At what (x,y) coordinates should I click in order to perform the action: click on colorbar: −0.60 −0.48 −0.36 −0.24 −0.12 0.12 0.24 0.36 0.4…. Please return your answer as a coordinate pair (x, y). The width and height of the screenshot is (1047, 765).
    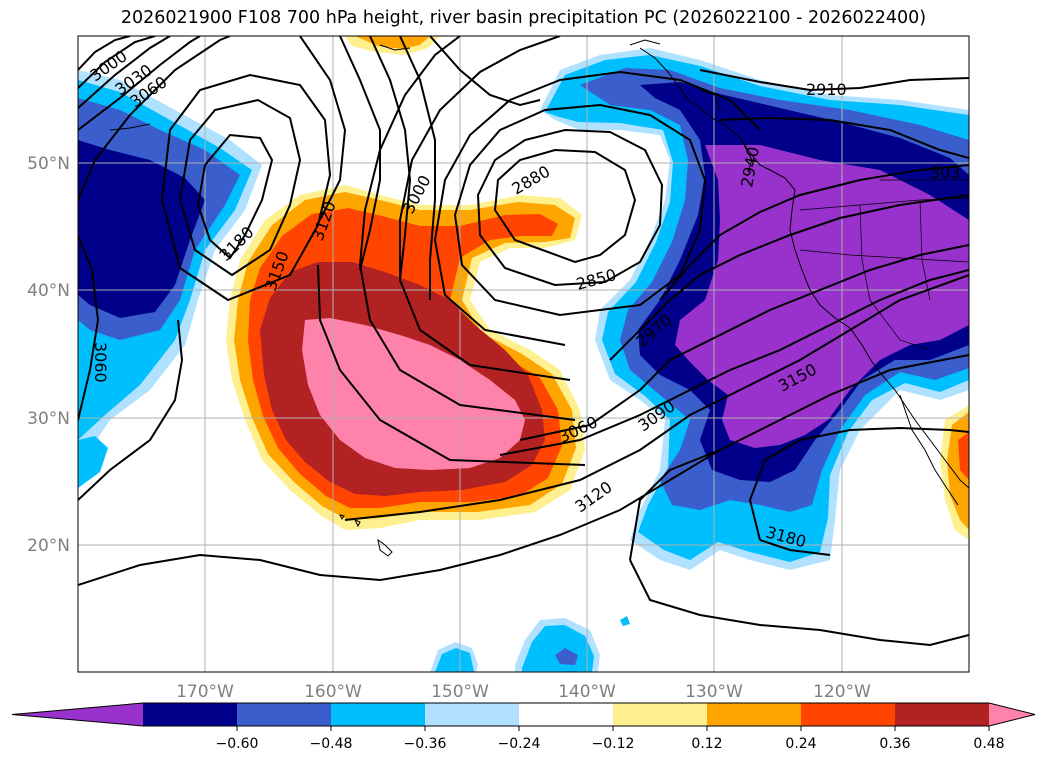
    Looking at the image, I should click on (523, 727).